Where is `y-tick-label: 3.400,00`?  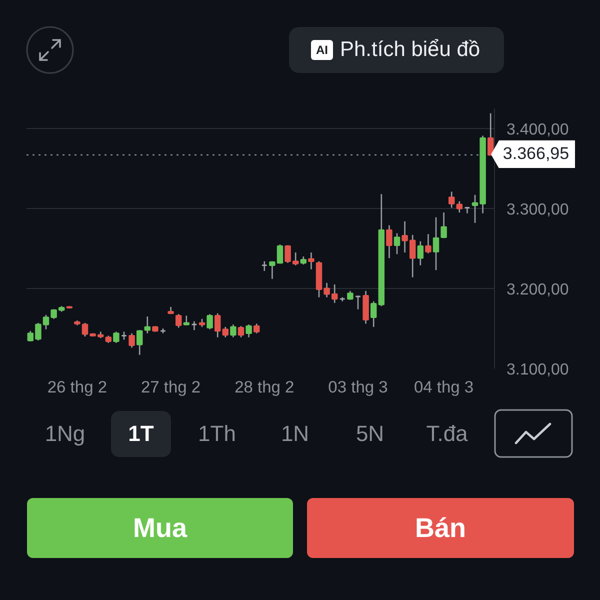
y-tick-label: 3.400,00 is located at coordinates (537, 130).